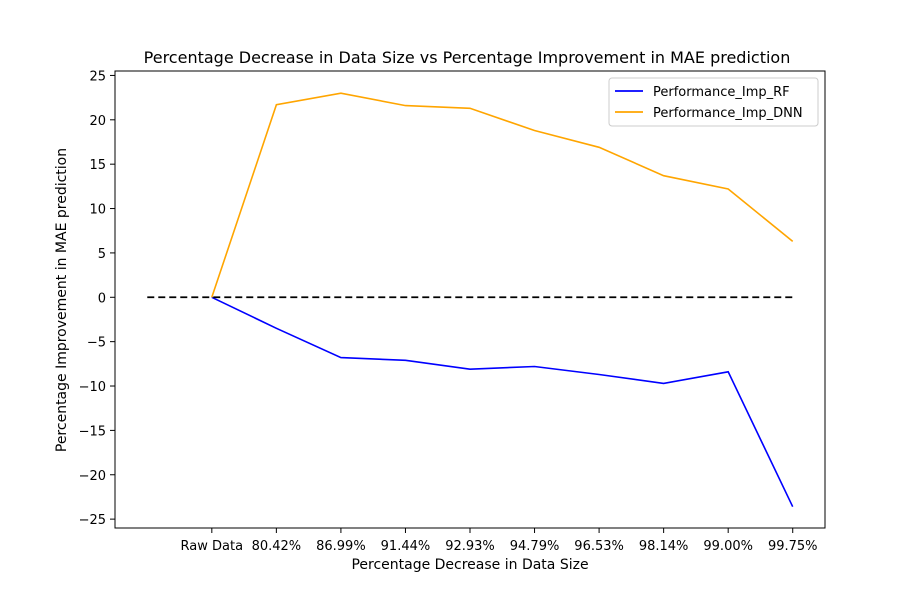 This screenshot has height=598, width=917. What do you see at coordinates (102, 254) in the screenshot?
I see `y-tick-label: 5` at bounding box center [102, 254].